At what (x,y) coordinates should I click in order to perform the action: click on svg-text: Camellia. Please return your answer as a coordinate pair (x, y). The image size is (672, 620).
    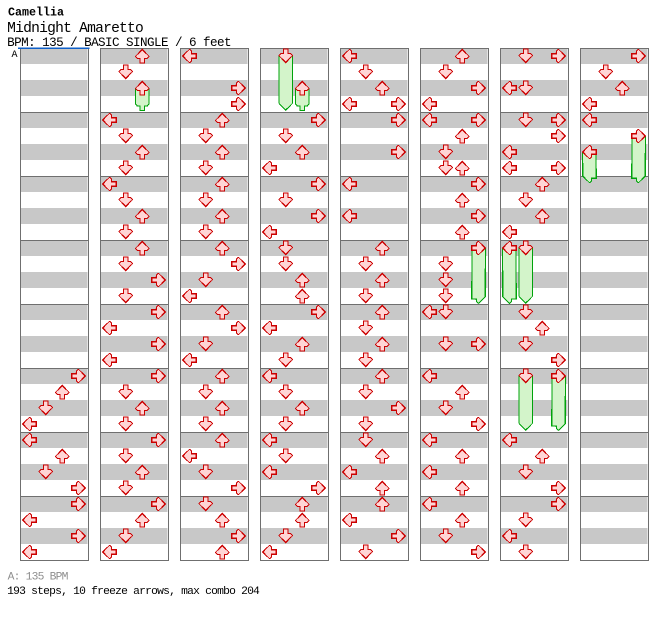
    Looking at the image, I should click on (36, 13).